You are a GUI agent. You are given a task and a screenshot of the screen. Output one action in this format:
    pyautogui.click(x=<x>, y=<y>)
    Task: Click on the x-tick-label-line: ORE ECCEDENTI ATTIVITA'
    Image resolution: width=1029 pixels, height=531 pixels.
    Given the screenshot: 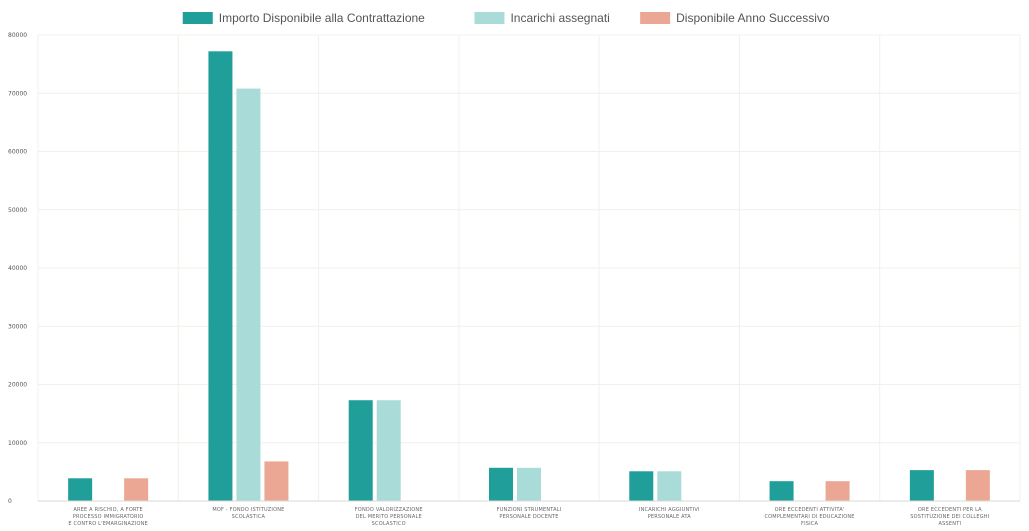 What is the action you would take?
    pyautogui.click(x=810, y=510)
    